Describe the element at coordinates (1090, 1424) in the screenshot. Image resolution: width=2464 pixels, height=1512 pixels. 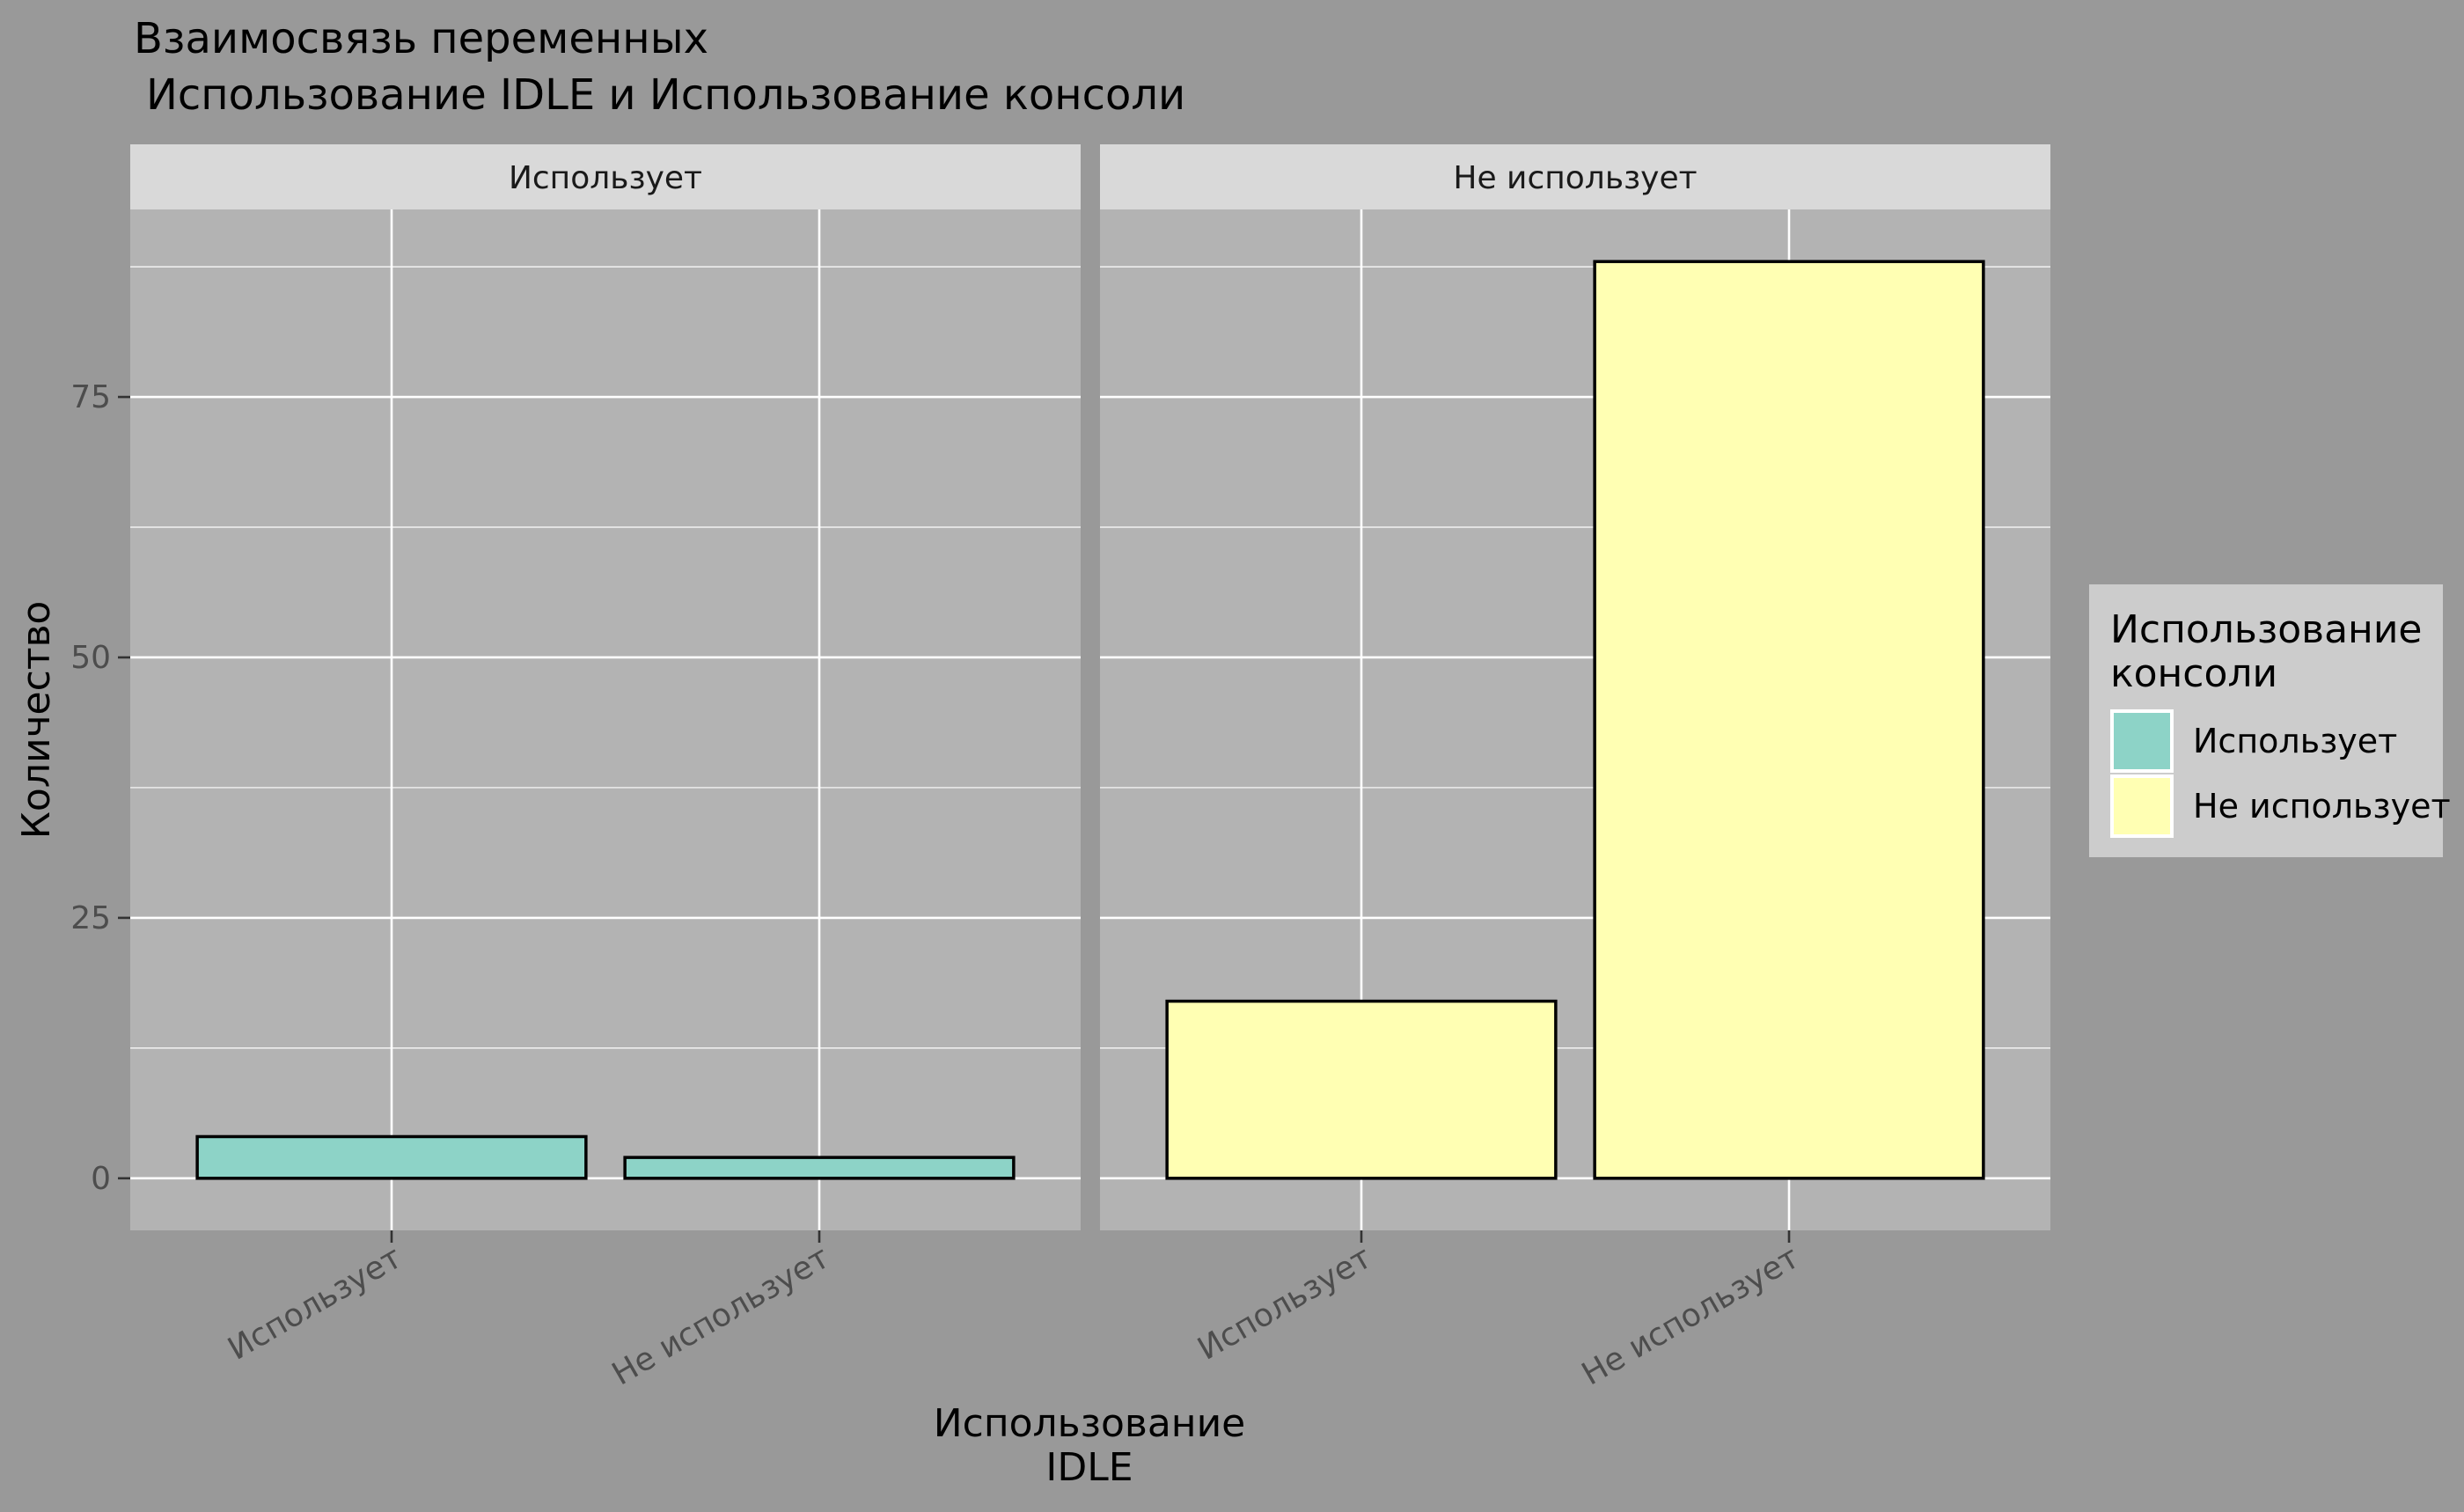
I see `x-axis-label-line1: Использование` at that location.